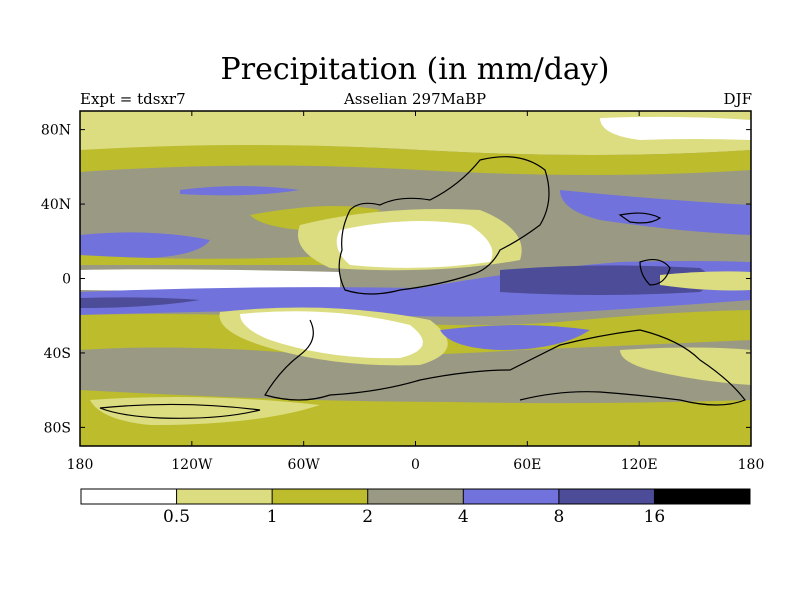 Image resolution: width=800 pixels, height=600 pixels. What do you see at coordinates (463, 517) in the screenshot?
I see `colorbar-label: 4` at bounding box center [463, 517].